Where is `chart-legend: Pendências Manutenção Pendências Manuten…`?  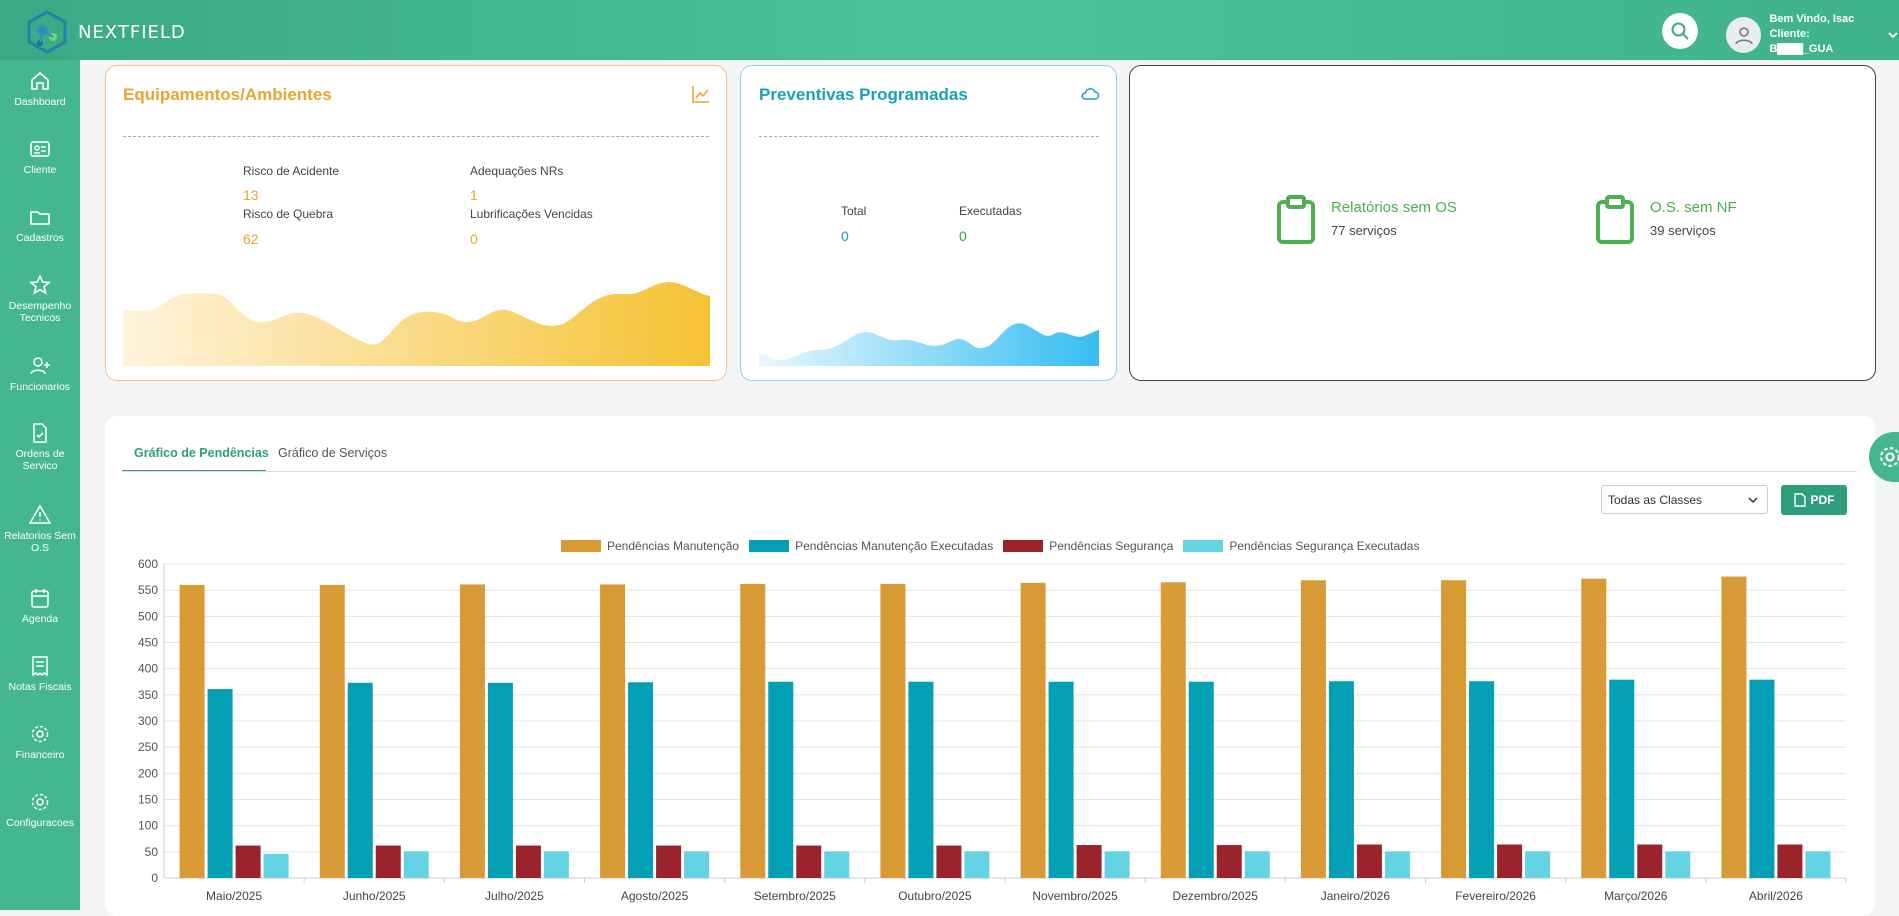
chart-legend: Pendências Manutenção Pendências Manuten… is located at coordinates (995, 546).